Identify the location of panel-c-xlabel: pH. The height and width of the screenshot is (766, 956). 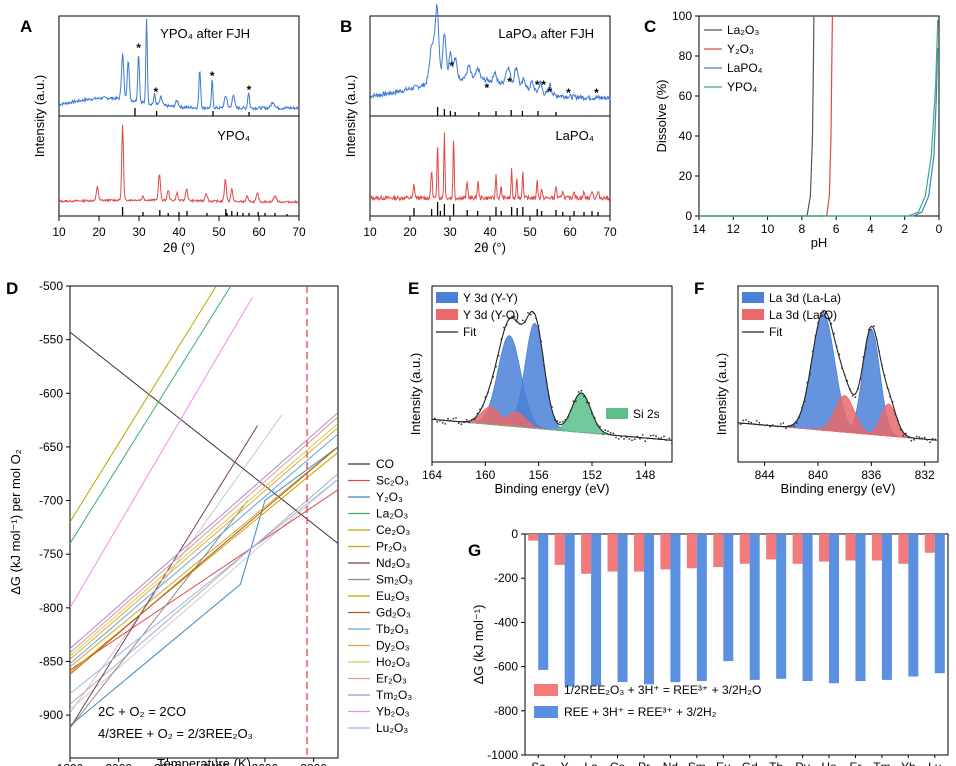
(819, 242).